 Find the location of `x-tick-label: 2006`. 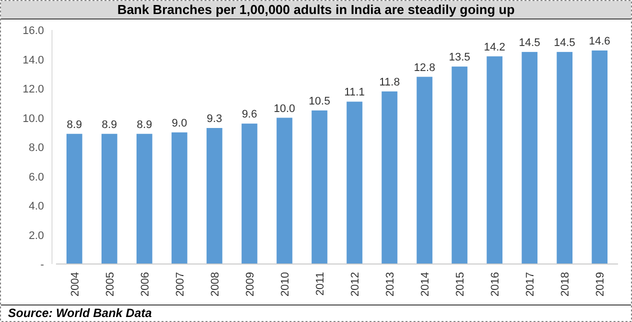

x-tick-label: 2006 is located at coordinates (145, 284).